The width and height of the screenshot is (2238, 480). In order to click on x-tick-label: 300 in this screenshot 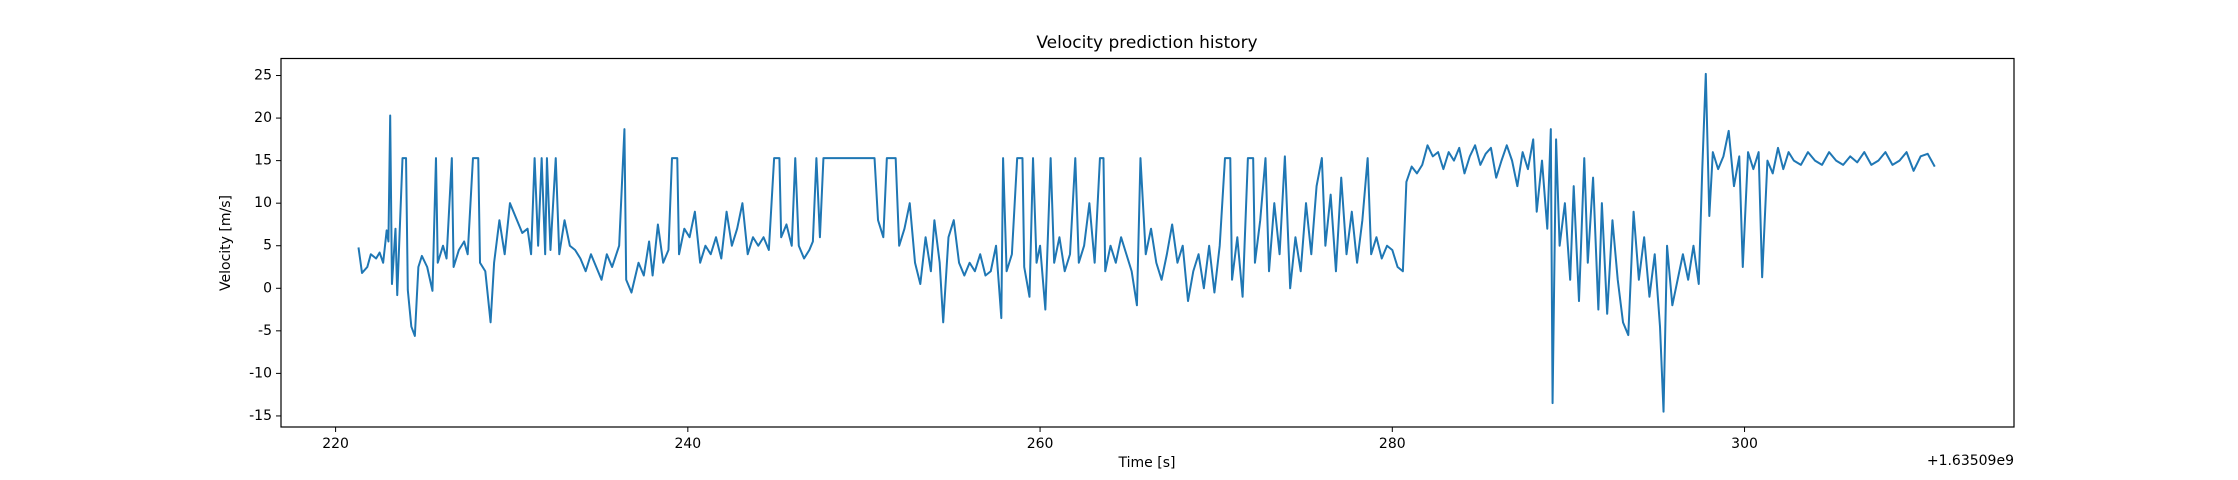, I will do `click(1744, 444)`.